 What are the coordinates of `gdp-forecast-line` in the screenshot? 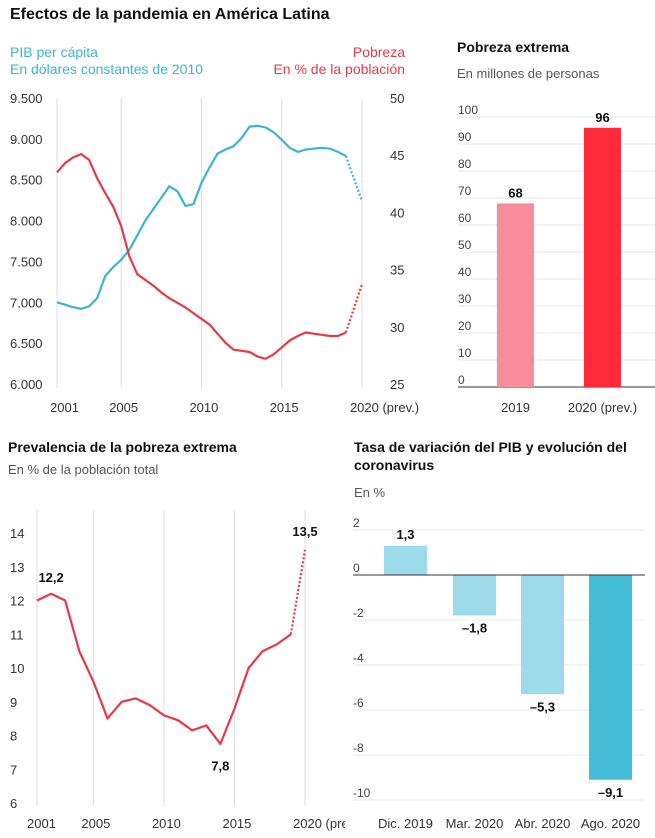 It's located at (353, 178).